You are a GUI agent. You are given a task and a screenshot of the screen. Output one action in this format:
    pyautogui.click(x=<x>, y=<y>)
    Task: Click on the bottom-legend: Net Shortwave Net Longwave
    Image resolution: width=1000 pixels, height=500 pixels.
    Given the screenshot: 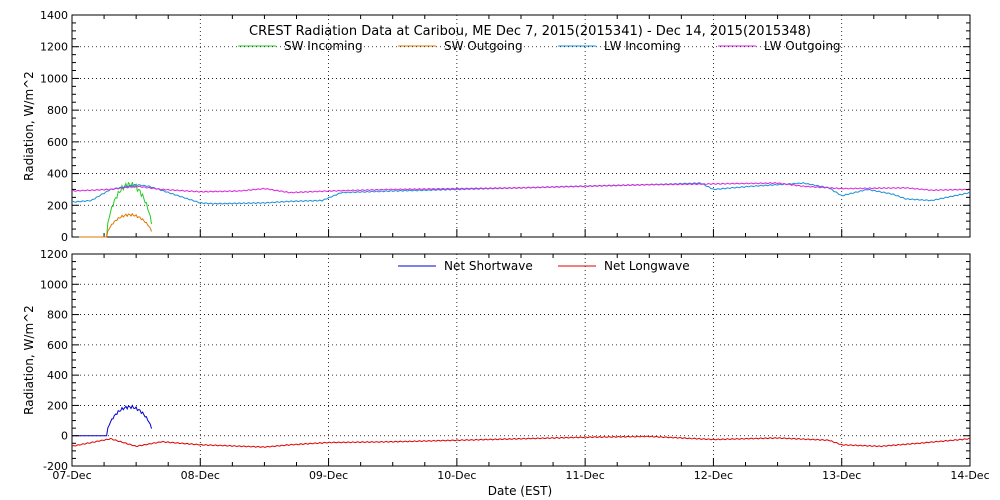 What is the action you would take?
    pyautogui.click(x=544, y=266)
    